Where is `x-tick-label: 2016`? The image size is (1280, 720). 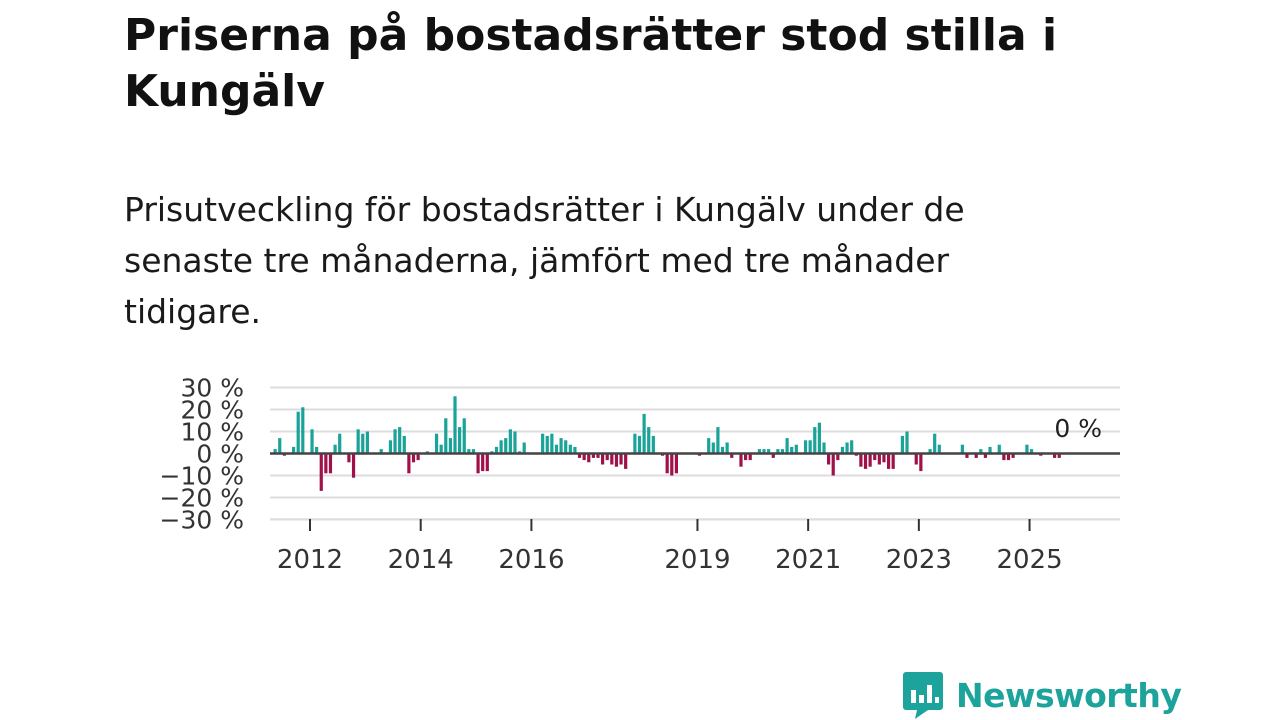
x-tick-label: 2016 is located at coordinates (531, 560).